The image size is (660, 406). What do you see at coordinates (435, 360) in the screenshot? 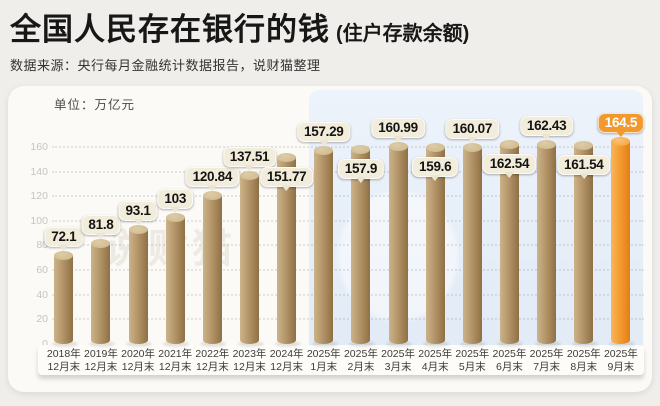
I see `x-axis-label: 2025年 4月末` at bounding box center [435, 360].